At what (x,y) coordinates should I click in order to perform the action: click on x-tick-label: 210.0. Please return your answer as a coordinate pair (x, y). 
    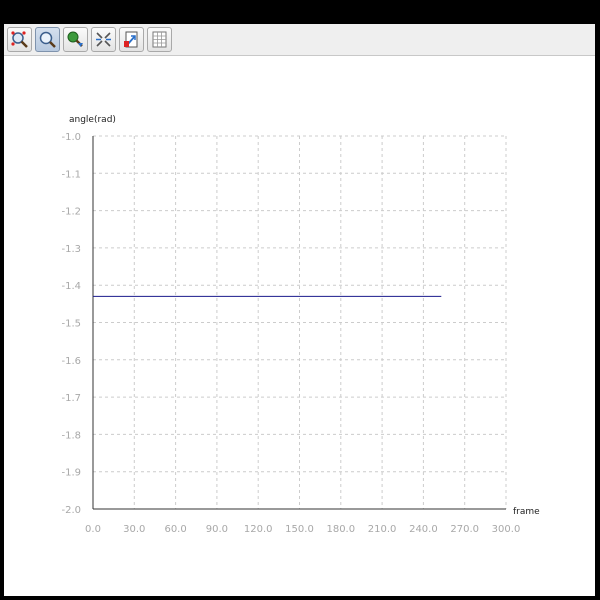
    Looking at the image, I should click on (382, 529).